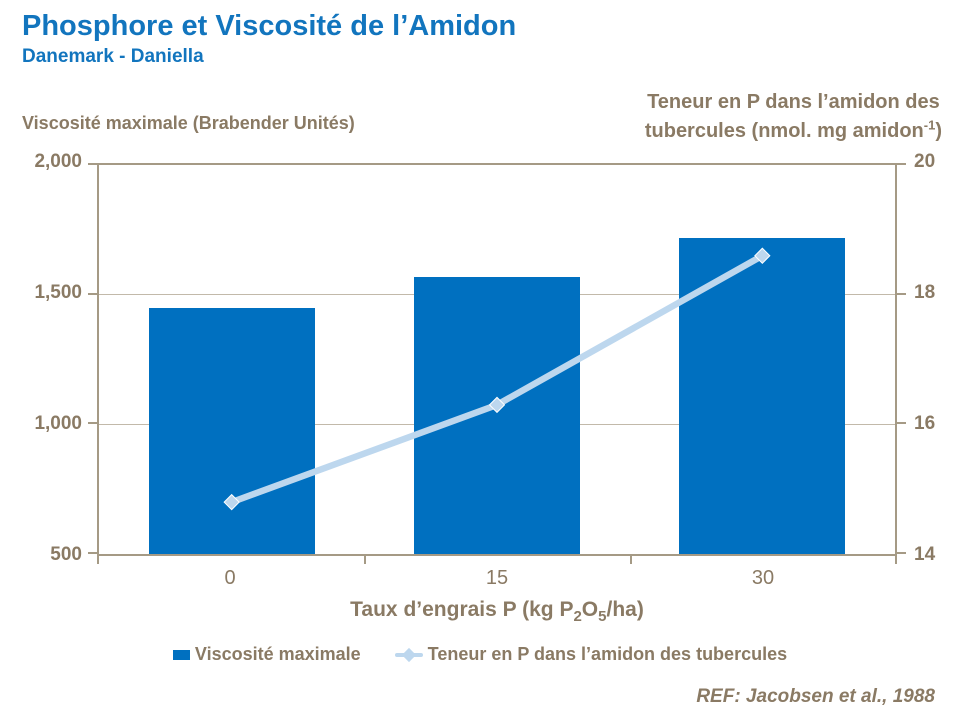 This screenshot has height=720, width=960. Describe the element at coordinates (497, 578) in the screenshot. I see `x-category-label: 15` at that location.